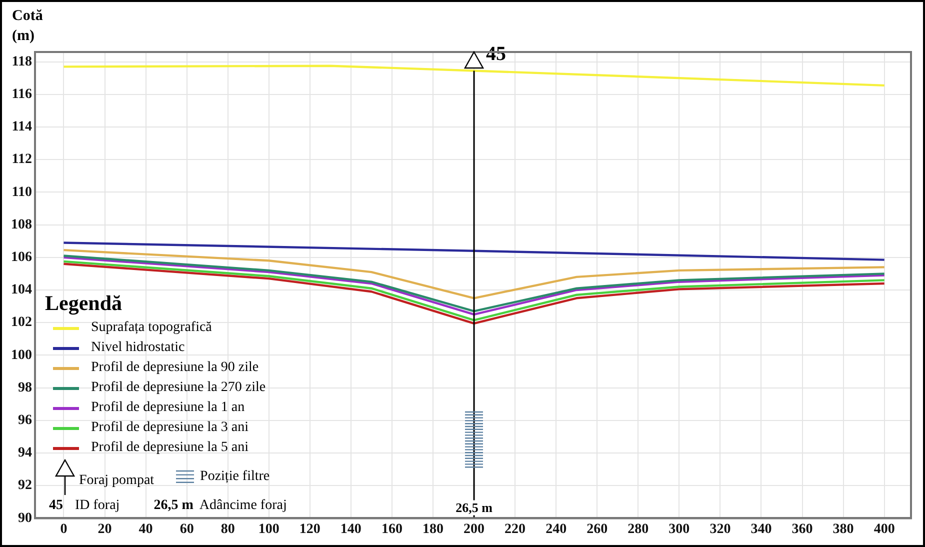 The width and height of the screenshot is (925, 547). I want to click on y-tick-label: 104, so click(21, 290).